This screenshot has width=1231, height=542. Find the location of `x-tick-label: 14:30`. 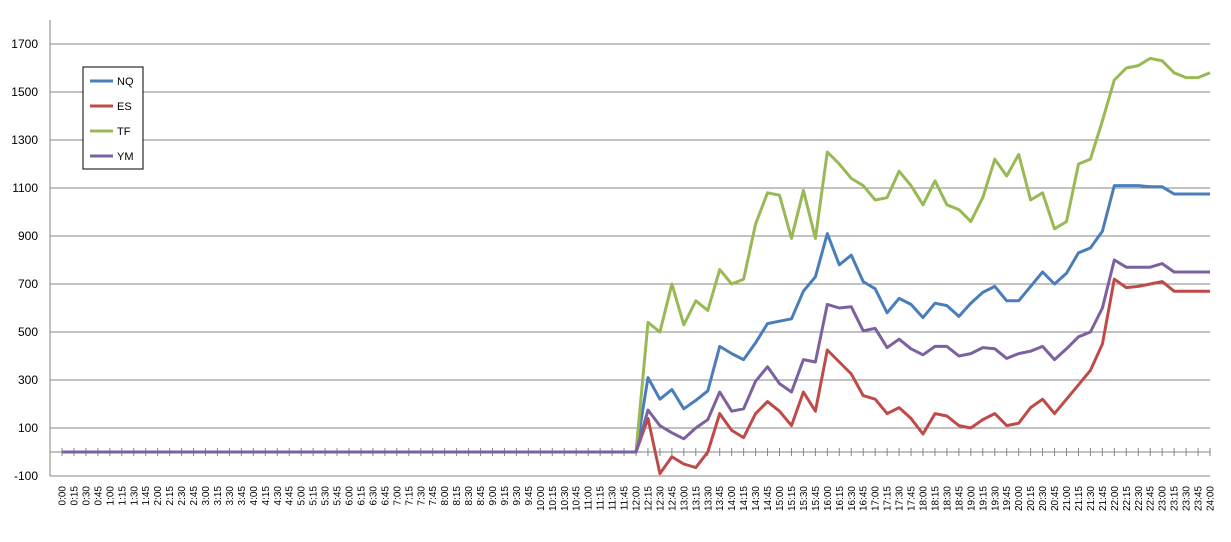

x-tick-label: 14:30 is located at coordinates (756, 498).